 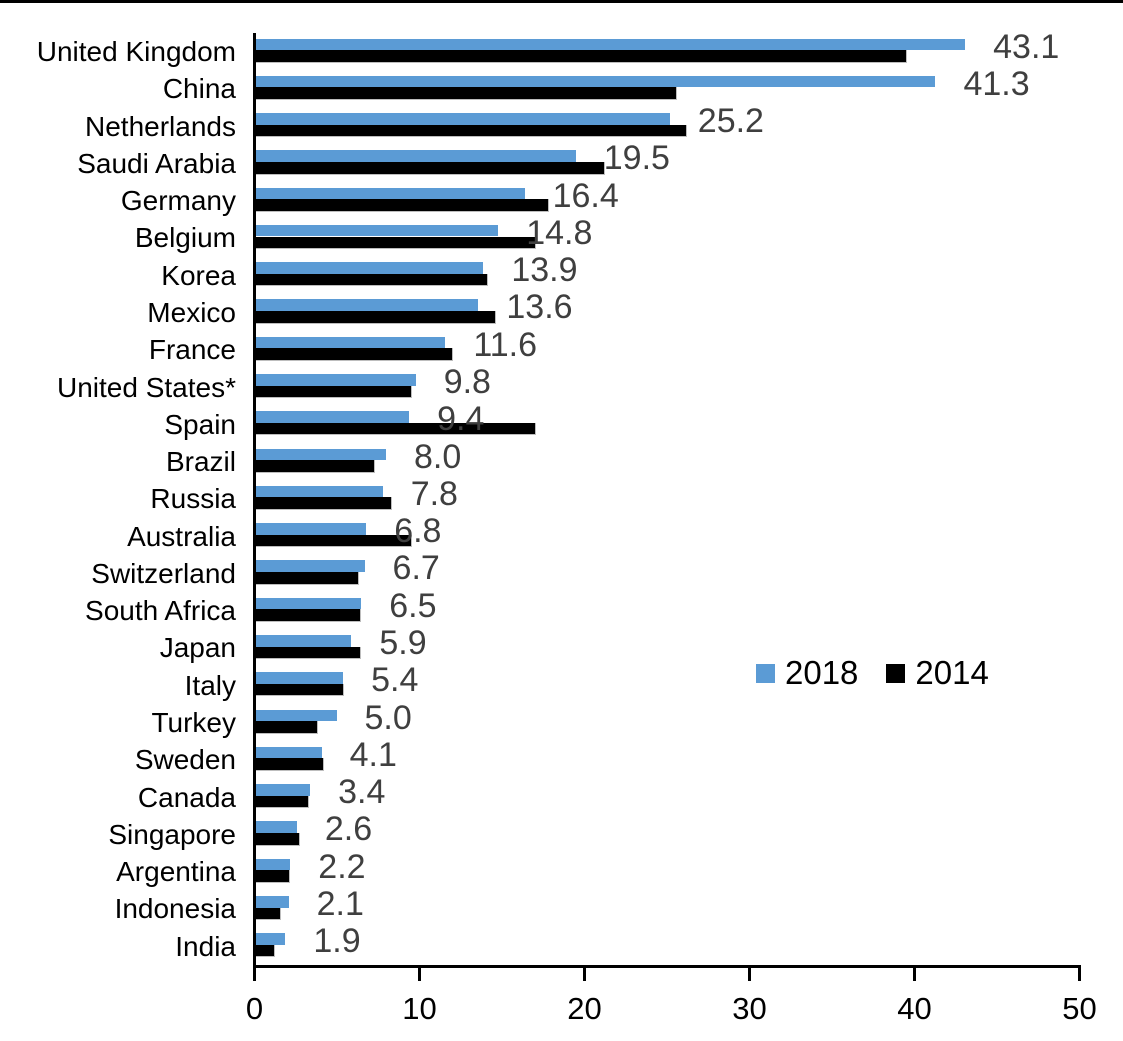 What do you see at coordinates (584, 1008) in the screenshot?
I see `x-axis-tick-label: 20` at bounding box center [584, 1008].